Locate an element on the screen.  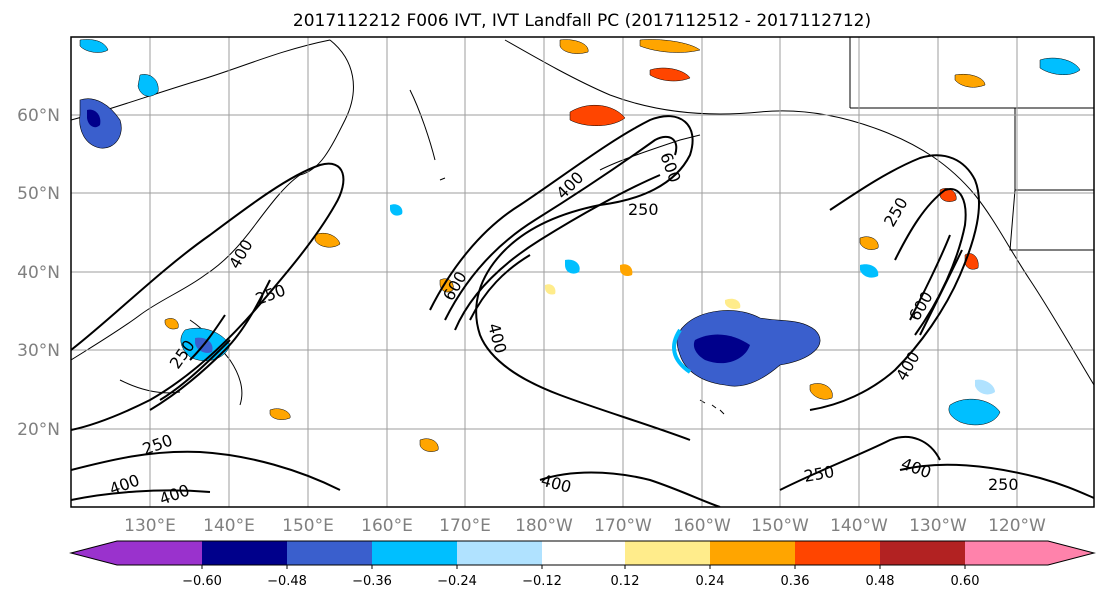
lat-label: 20°N is located at coordinates (38, 430).